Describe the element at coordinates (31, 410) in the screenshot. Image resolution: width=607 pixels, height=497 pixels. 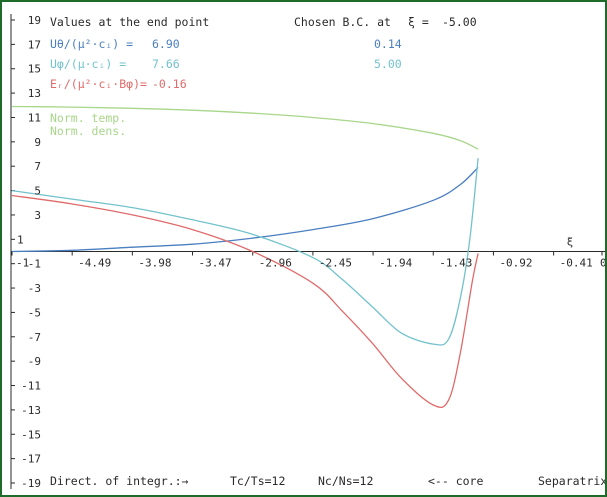
I see `y-tick-label: -13` at that location.